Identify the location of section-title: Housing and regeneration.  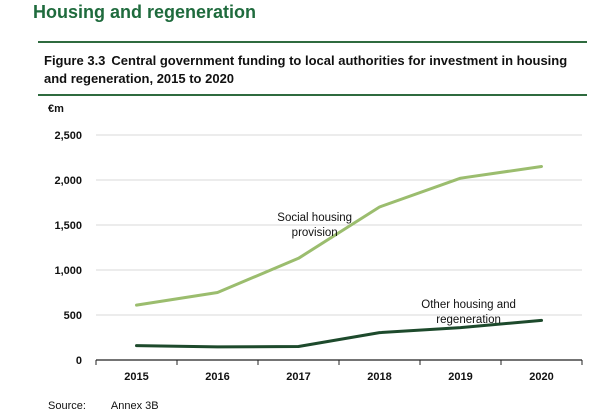
(145, 12).